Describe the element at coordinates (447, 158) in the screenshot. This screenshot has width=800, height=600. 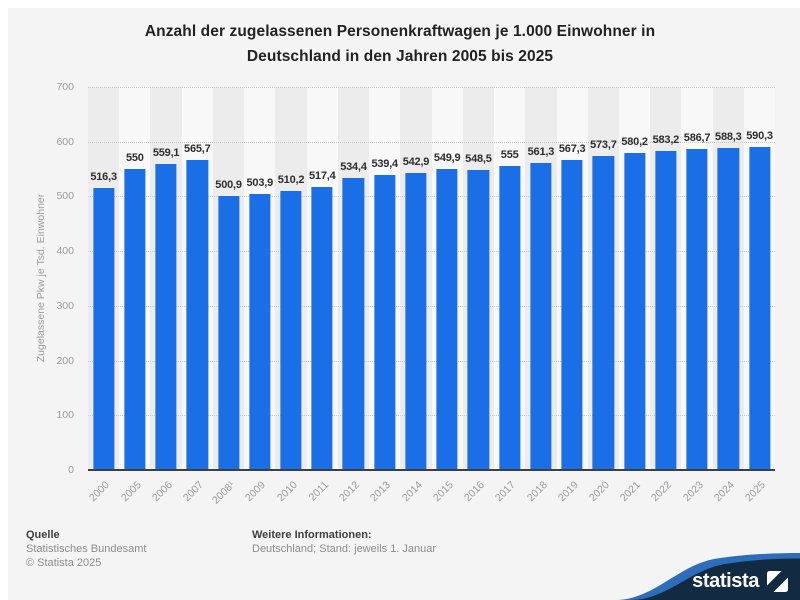
I see `bar-value-label: 549,9` at that location.